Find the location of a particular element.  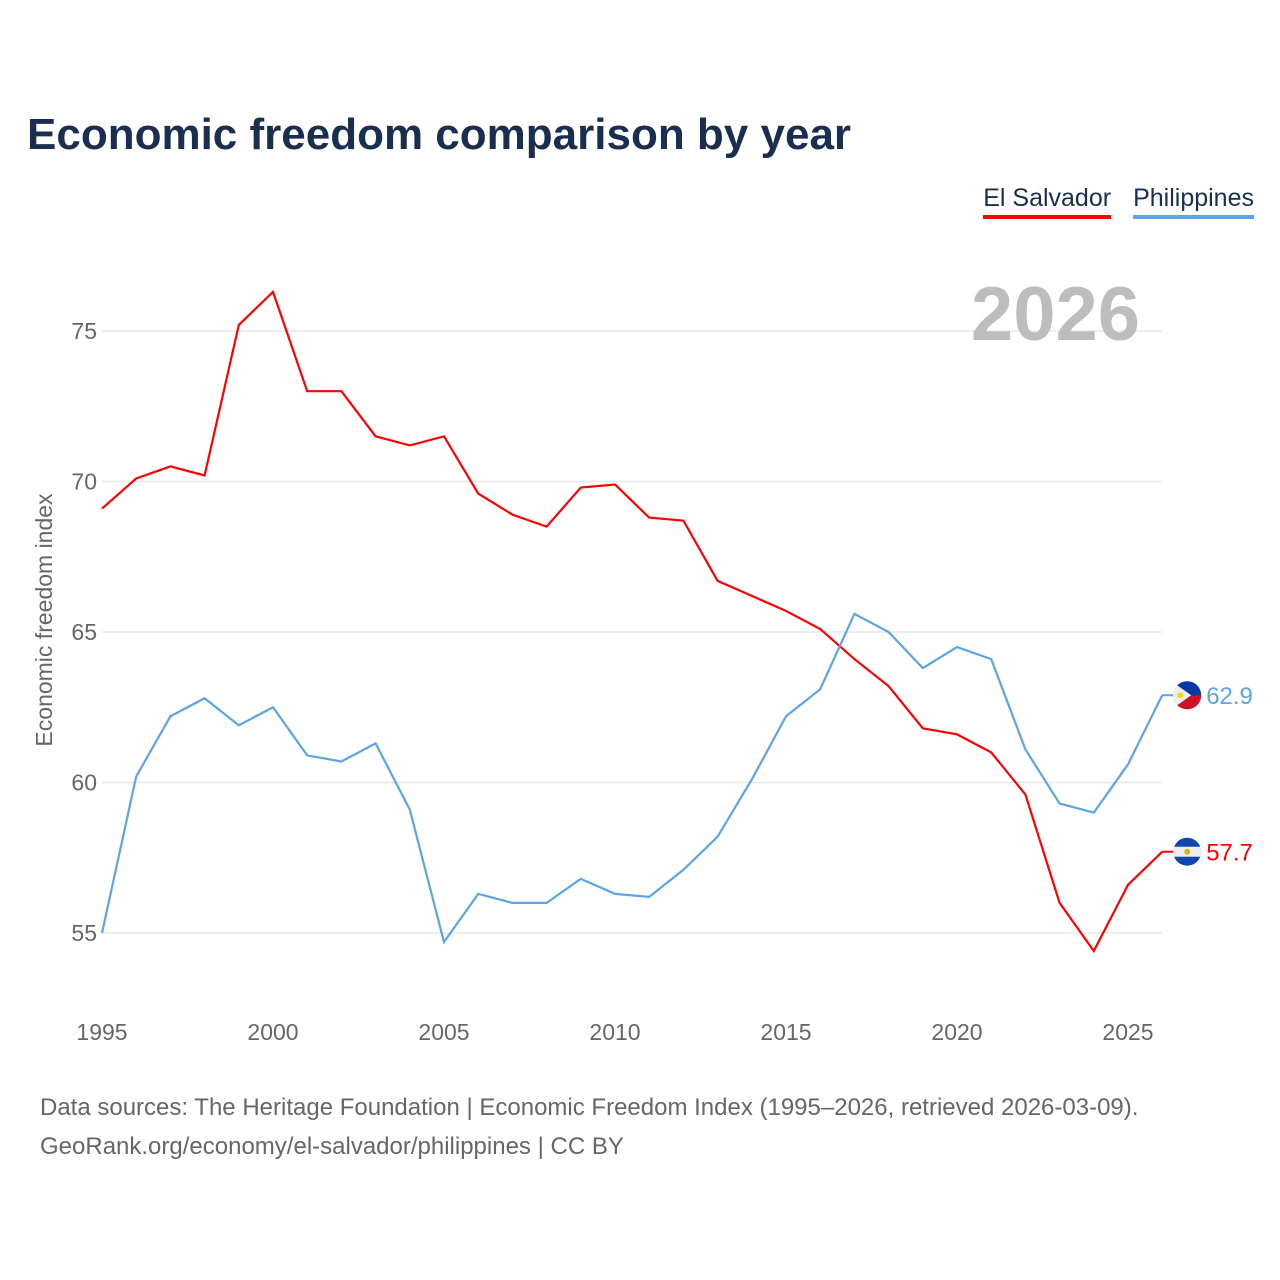

y-tick-label: 75 is located at coordinates (84, 331).